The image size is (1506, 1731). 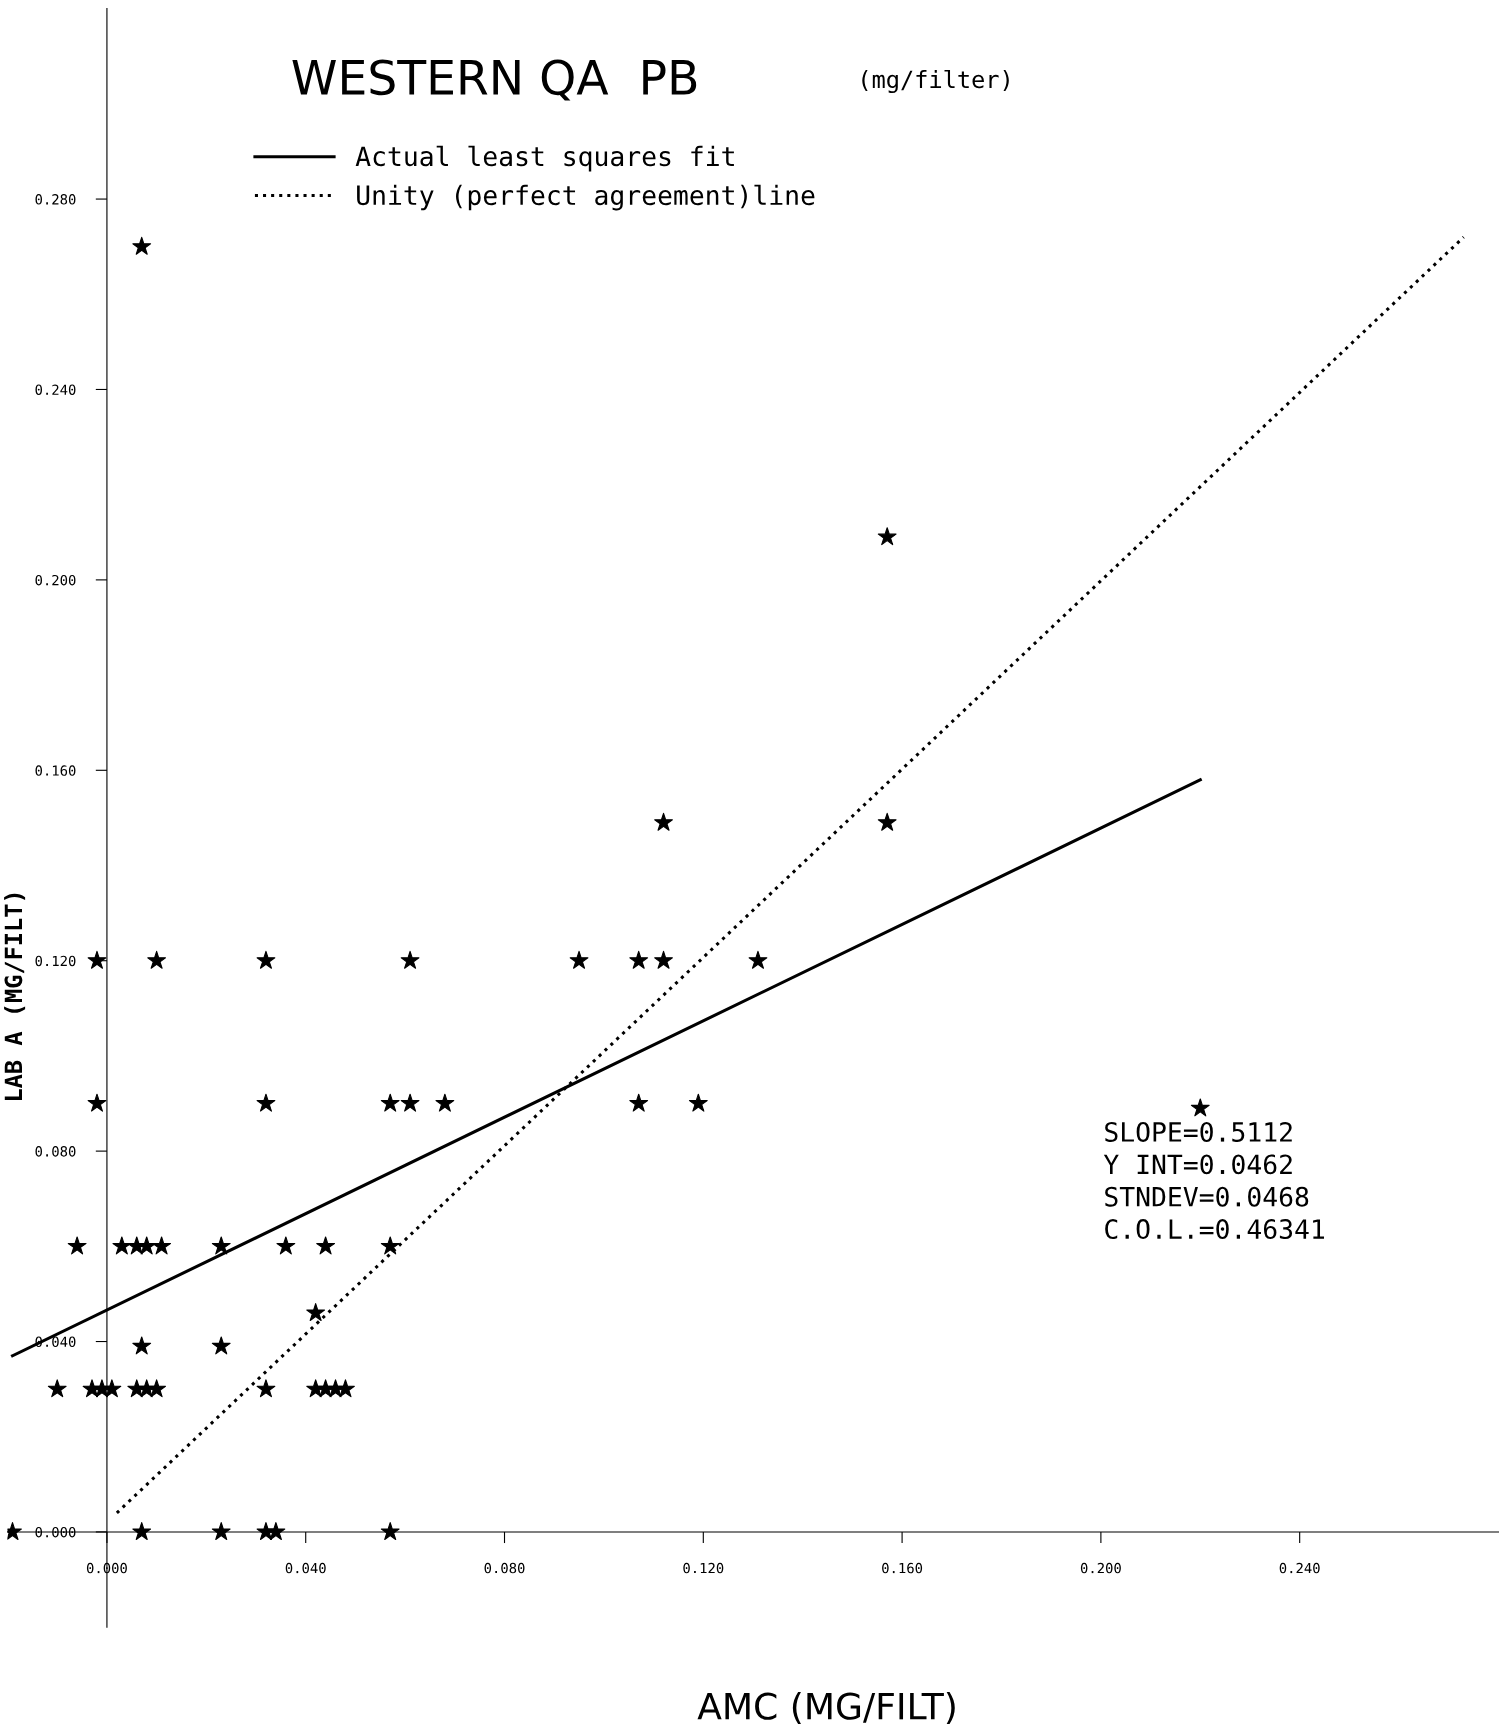 I want to click on y-tick-label: 0.280, so click(x=55, y=199).